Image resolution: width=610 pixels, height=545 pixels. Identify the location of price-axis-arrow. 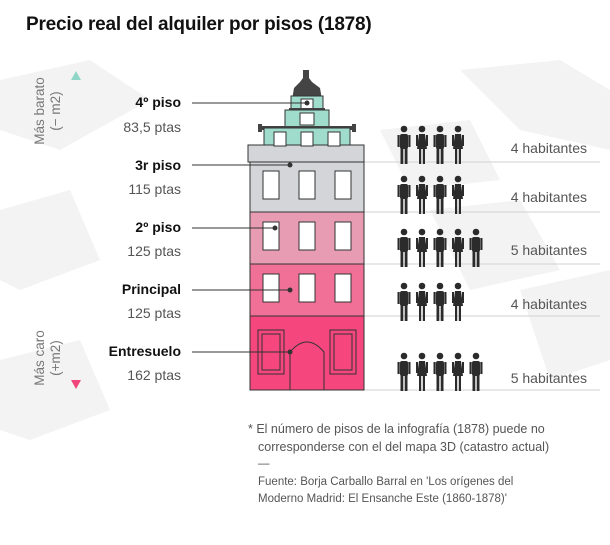
(76, 230).